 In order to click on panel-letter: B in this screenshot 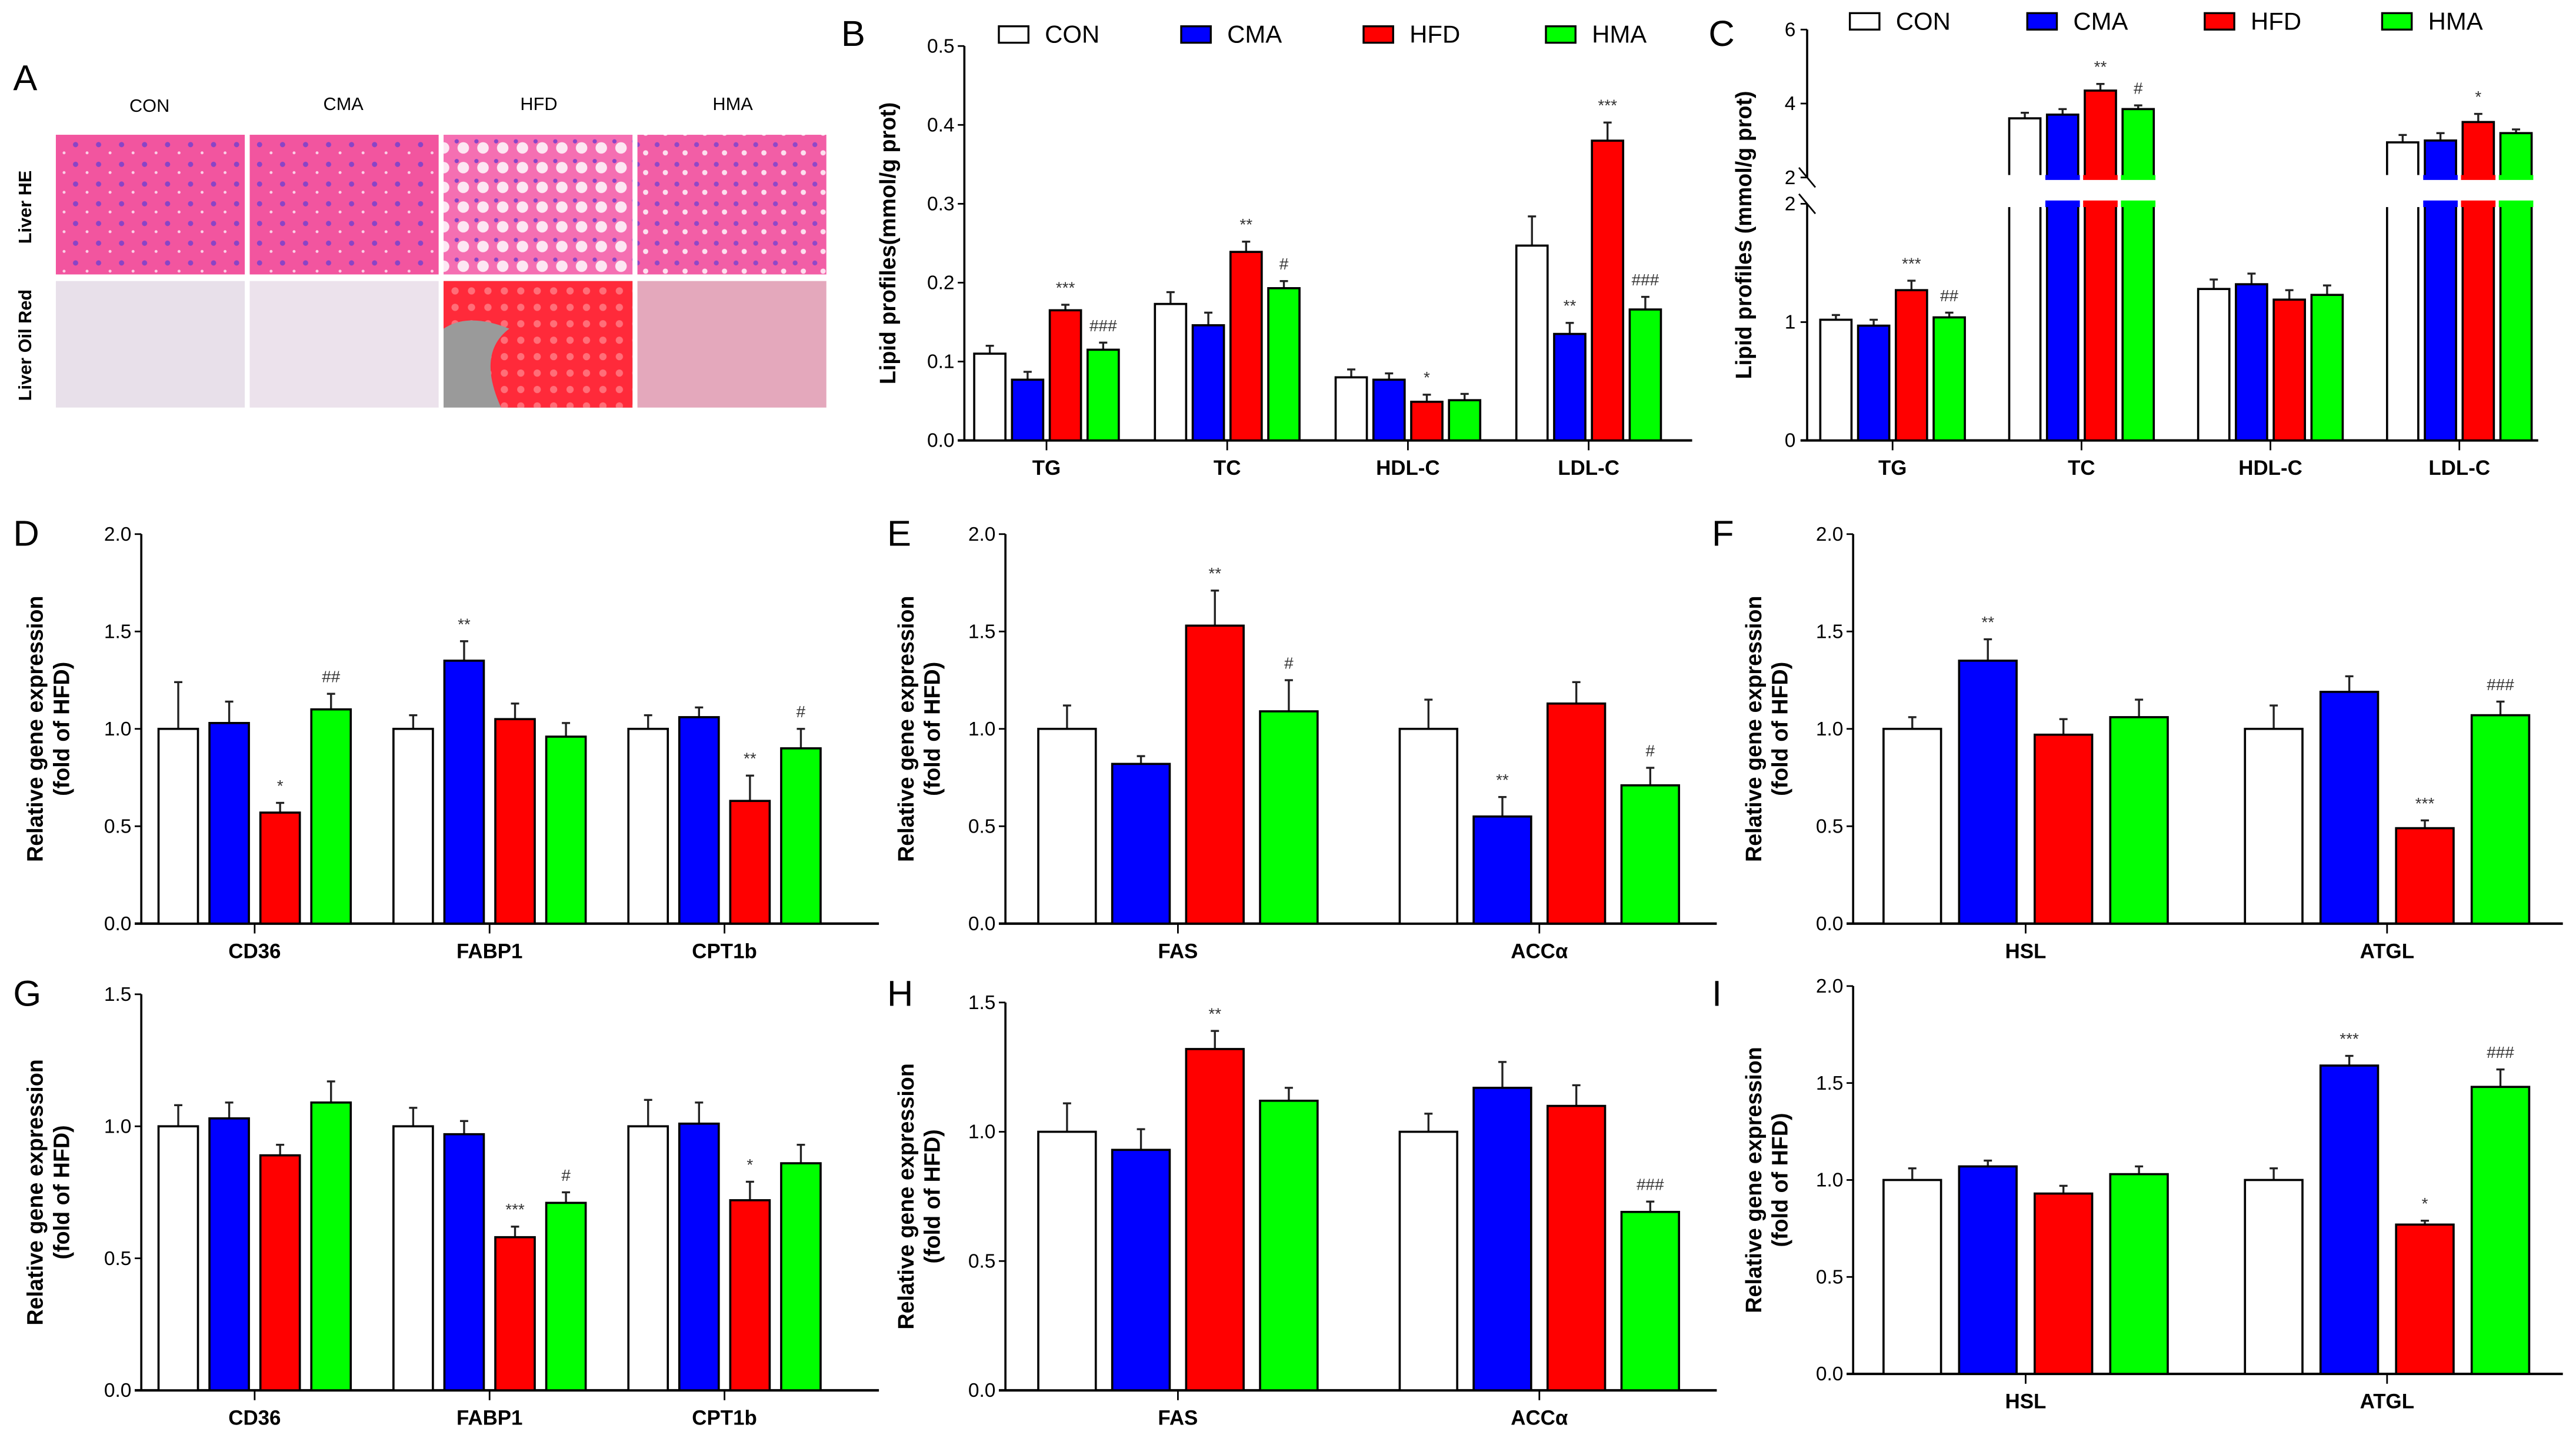, I will do `click(853, 34)`.